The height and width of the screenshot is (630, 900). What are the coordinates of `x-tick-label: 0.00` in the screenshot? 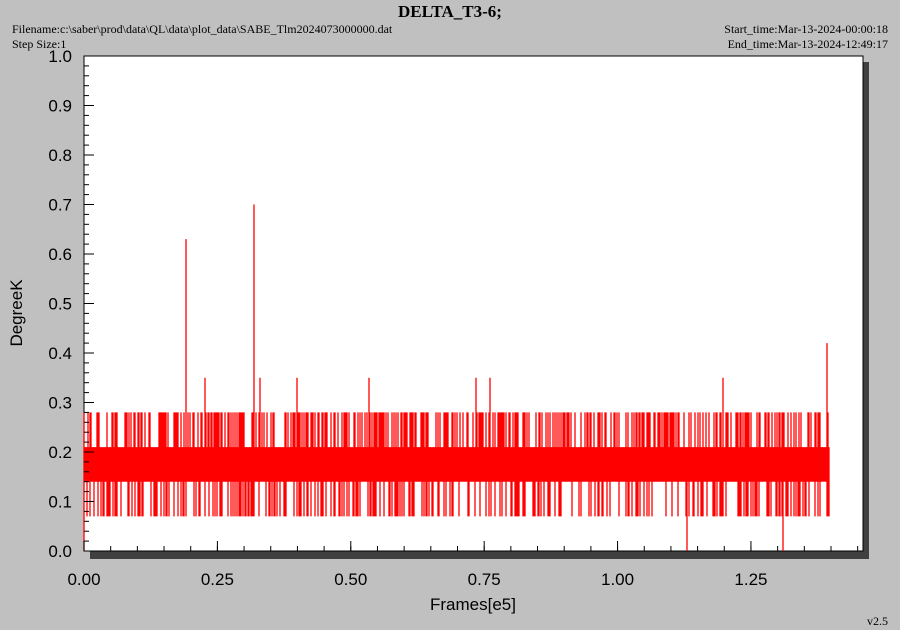 It's located at (83, 579).